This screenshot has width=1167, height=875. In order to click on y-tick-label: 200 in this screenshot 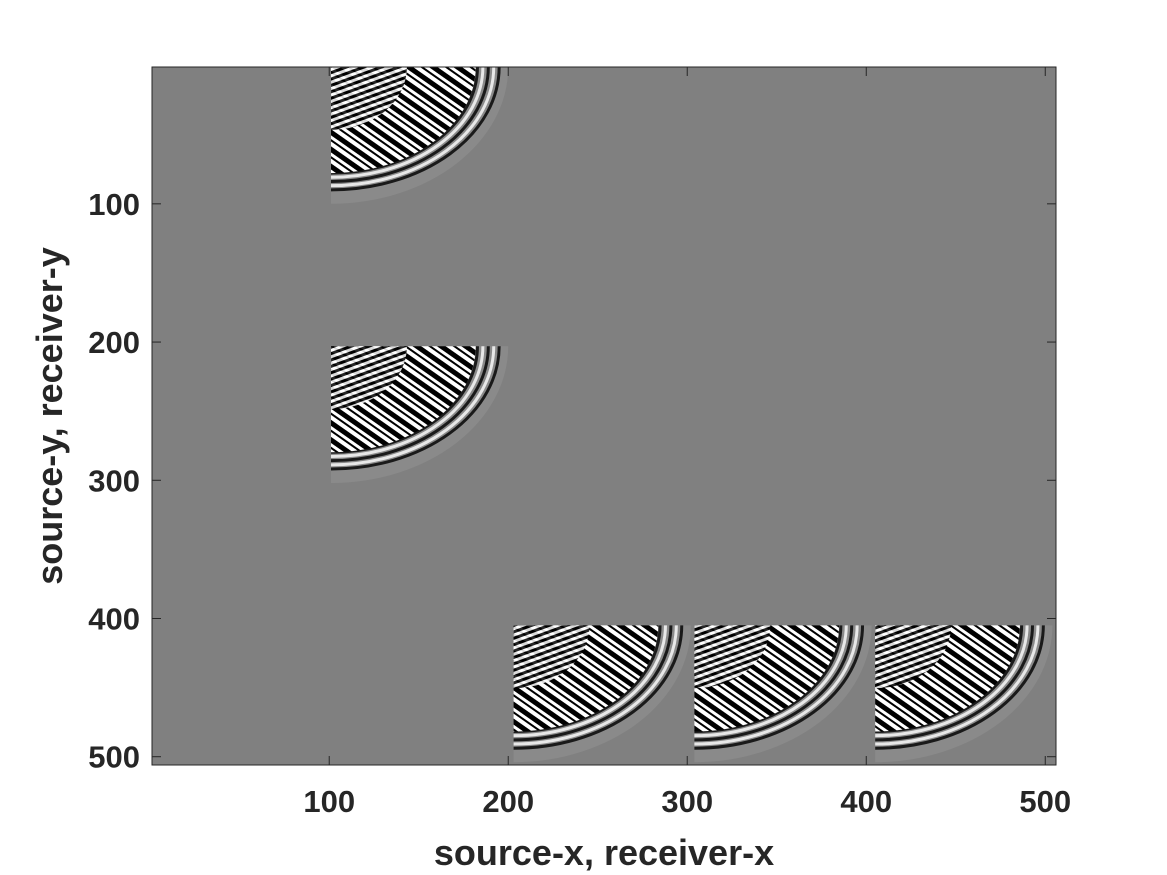, I will do `click(114, 342)`.